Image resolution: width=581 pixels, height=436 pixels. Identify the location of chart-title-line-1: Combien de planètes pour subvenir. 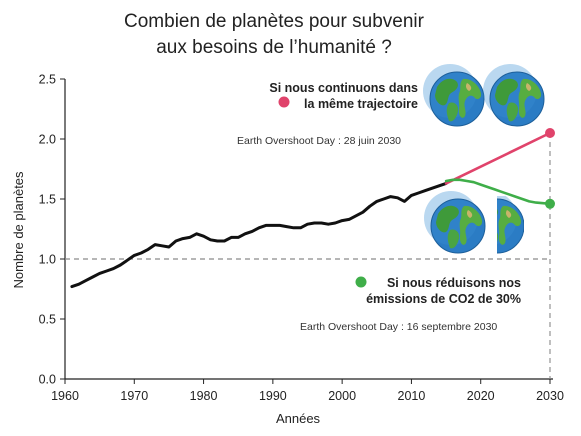
(274, 21).